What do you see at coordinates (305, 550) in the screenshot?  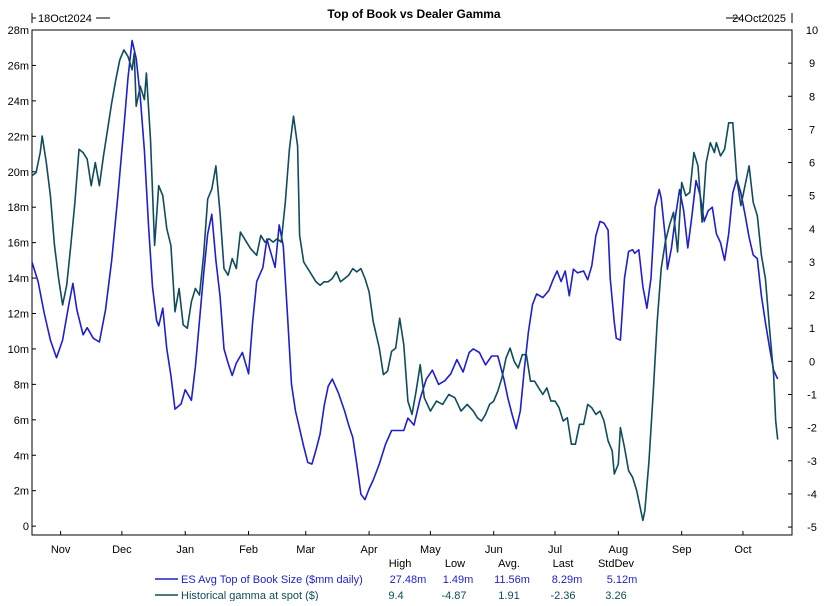 I see `x-tick-label: Mar` at bounding box center [305, 550].